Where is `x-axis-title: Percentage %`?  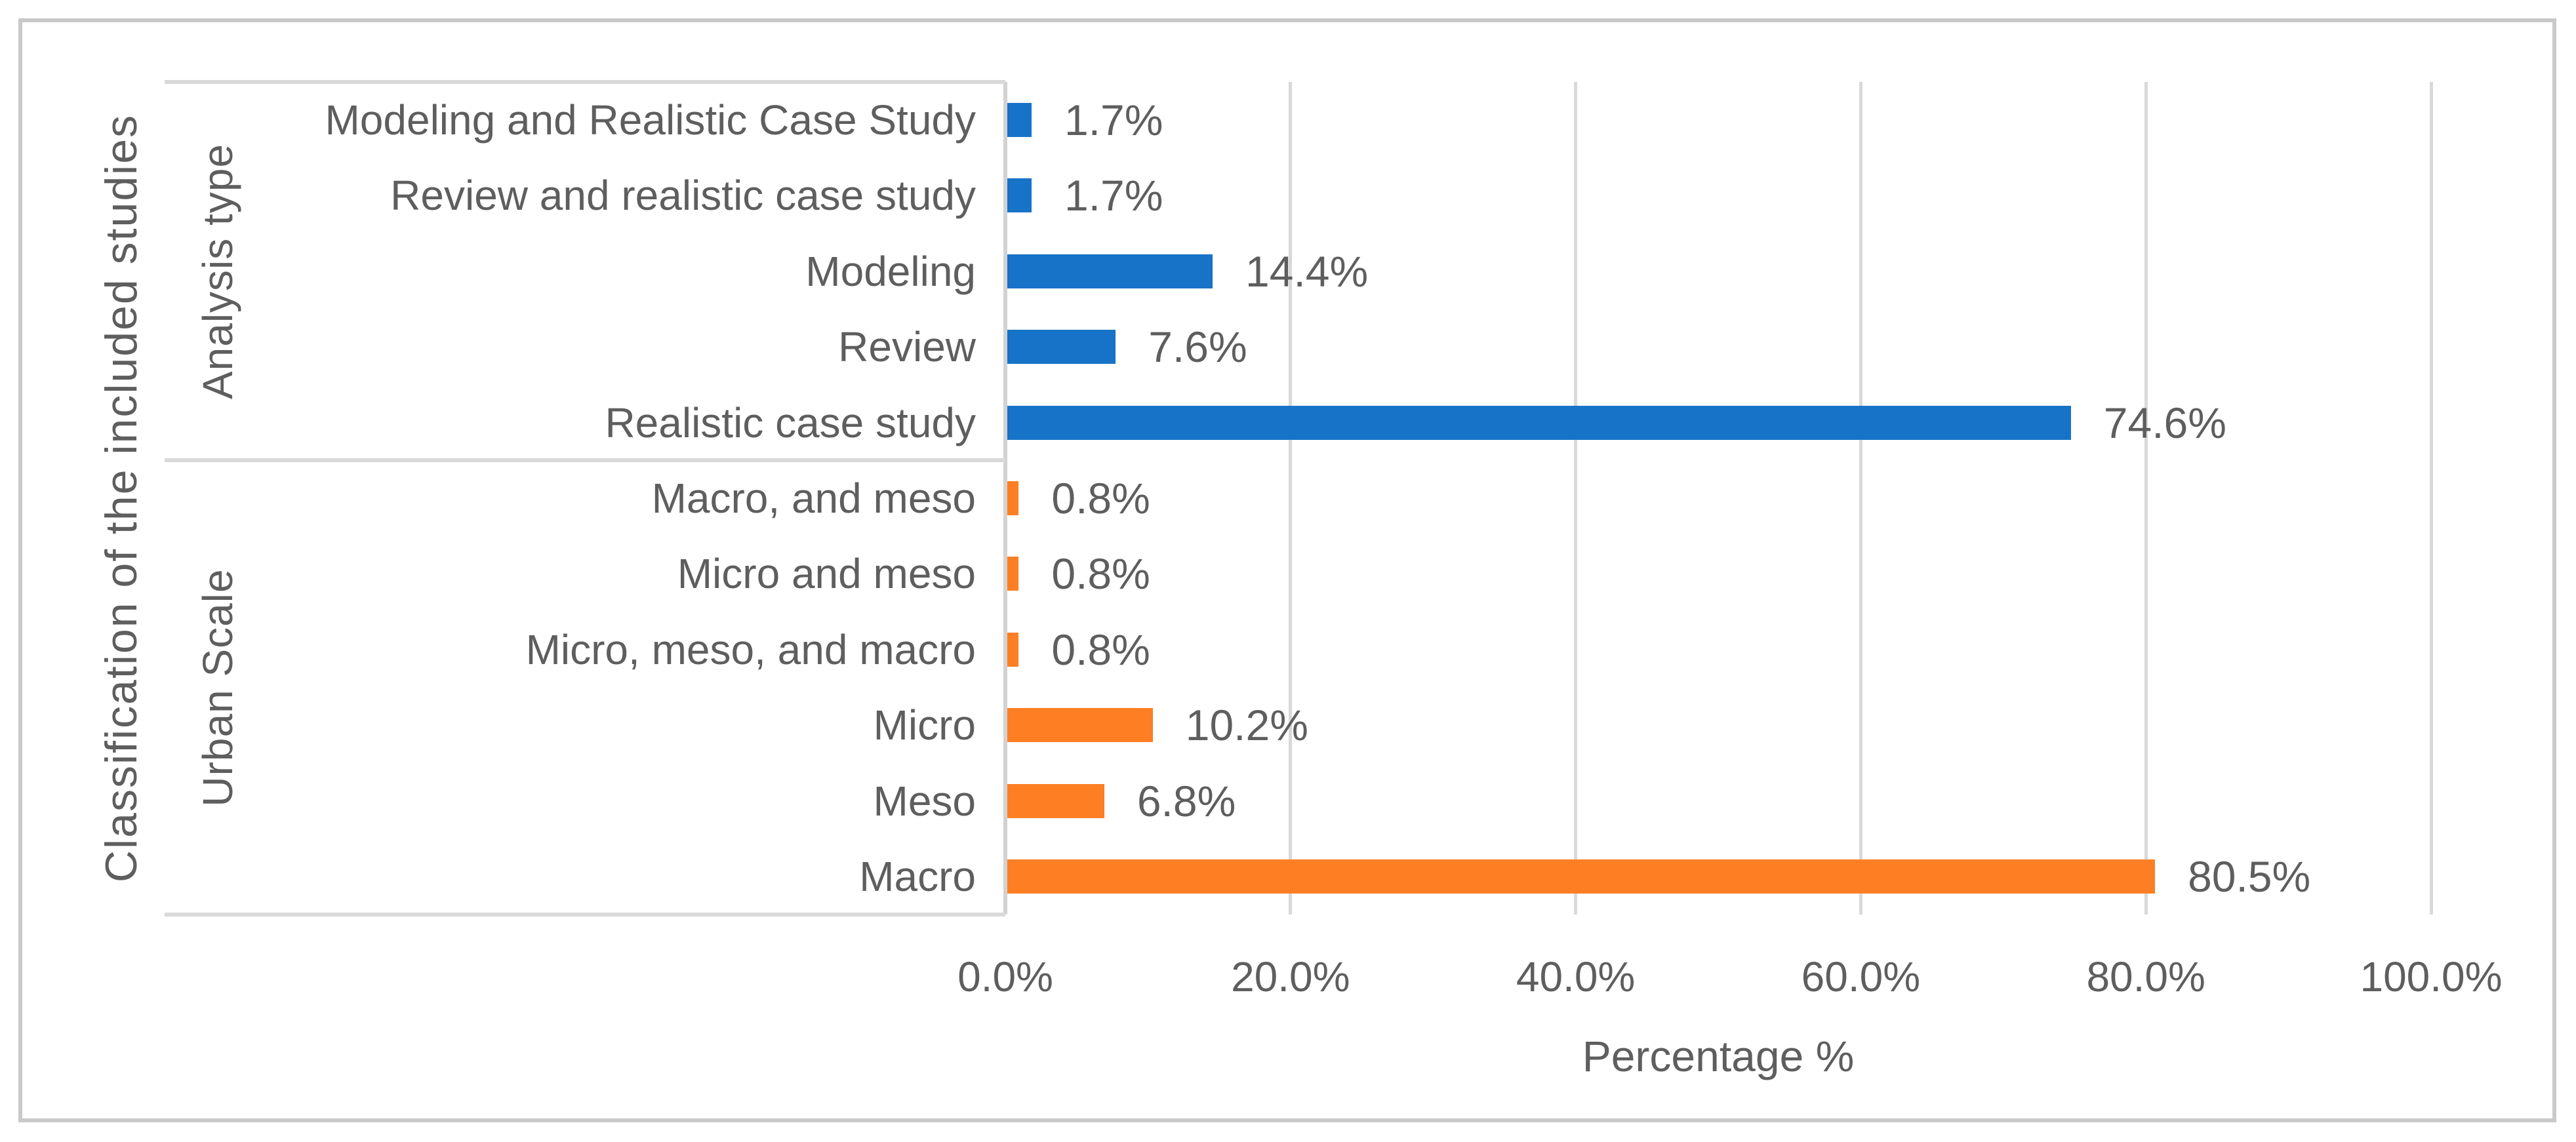
x-axis-title: Percentage % is located at coordinates (1718, 1056).